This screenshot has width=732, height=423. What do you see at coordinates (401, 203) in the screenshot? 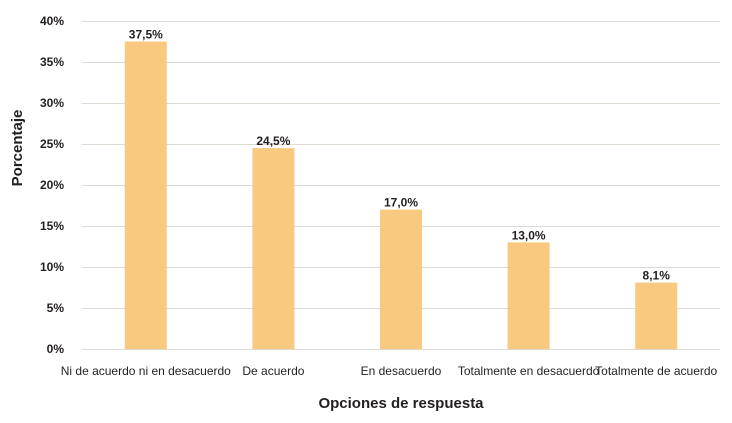
I see `data-label: 17,0%` at bounding box center [401, 203].